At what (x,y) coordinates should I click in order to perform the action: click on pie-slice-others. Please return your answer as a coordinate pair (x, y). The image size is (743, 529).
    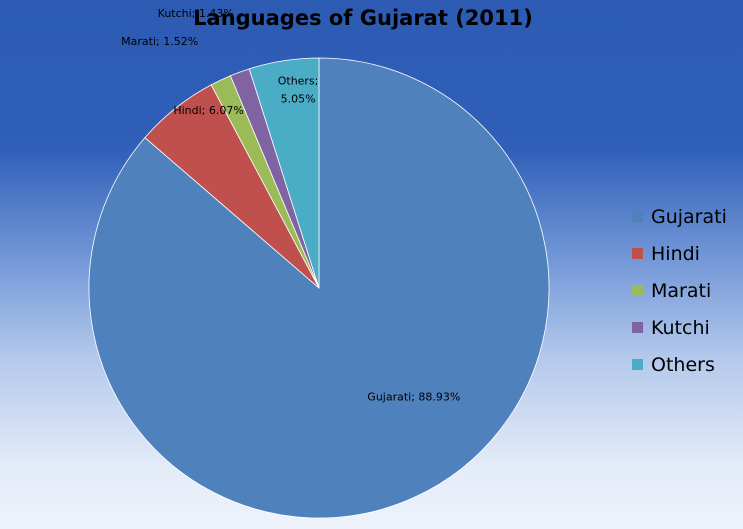
    Looking at the image, I should click on (284, 173).